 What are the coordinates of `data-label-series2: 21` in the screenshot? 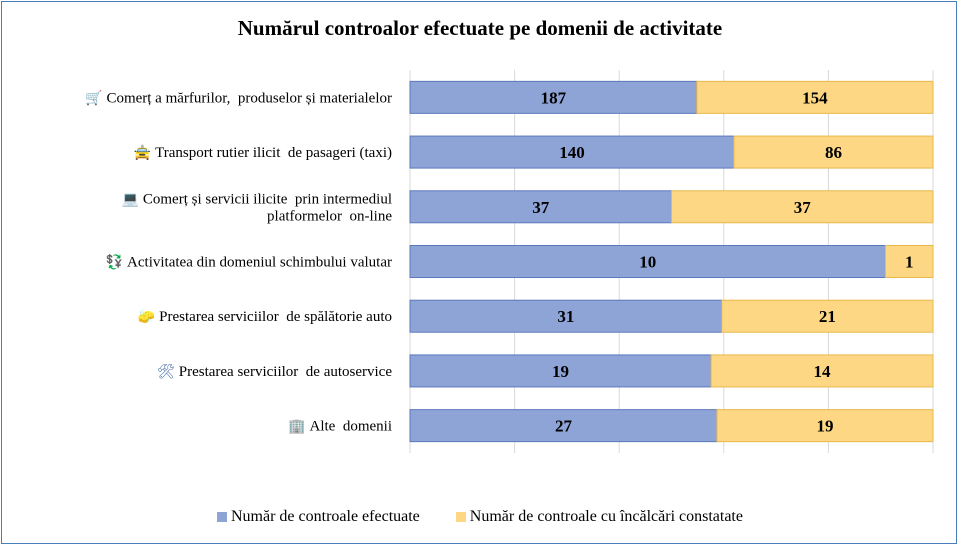 It's located at (827, 316).